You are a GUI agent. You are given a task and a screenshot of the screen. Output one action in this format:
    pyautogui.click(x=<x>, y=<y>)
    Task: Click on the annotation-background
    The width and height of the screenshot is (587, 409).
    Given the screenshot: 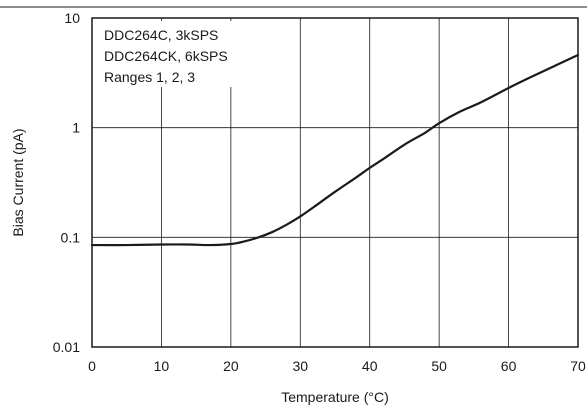 What is the action you would take?
    pyautogui.click(x=182, y=54)
    